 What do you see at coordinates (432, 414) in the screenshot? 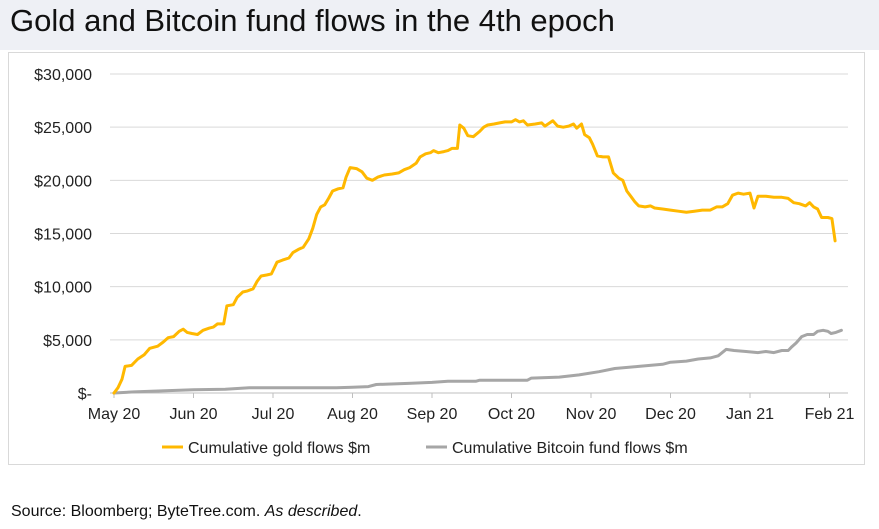
I see `x-tick-label: Sep 20` at bounding box center [432, 414].